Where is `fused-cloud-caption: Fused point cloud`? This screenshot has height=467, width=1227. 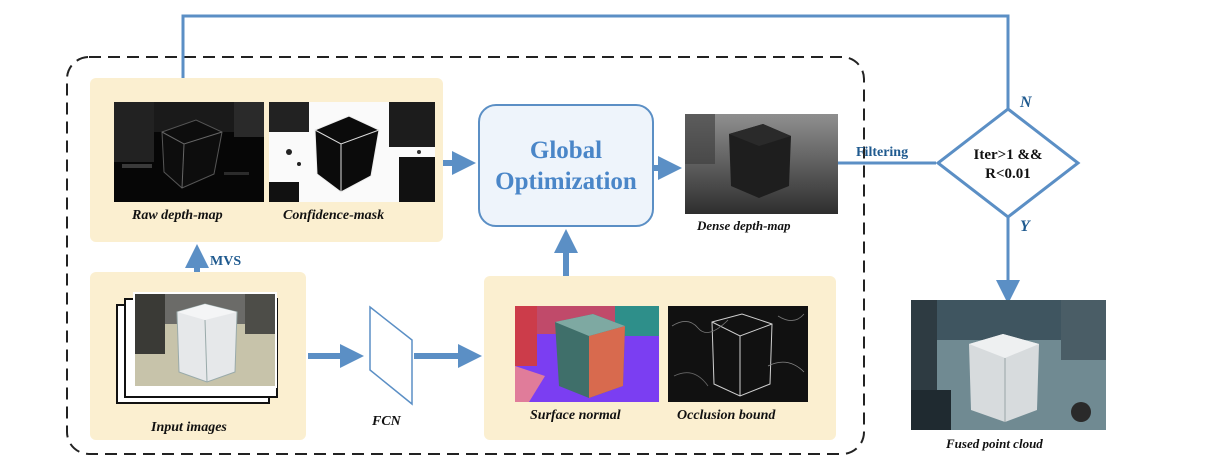
fused-cloud-caption: Fused point cloud is located at coordinates (994, 443).